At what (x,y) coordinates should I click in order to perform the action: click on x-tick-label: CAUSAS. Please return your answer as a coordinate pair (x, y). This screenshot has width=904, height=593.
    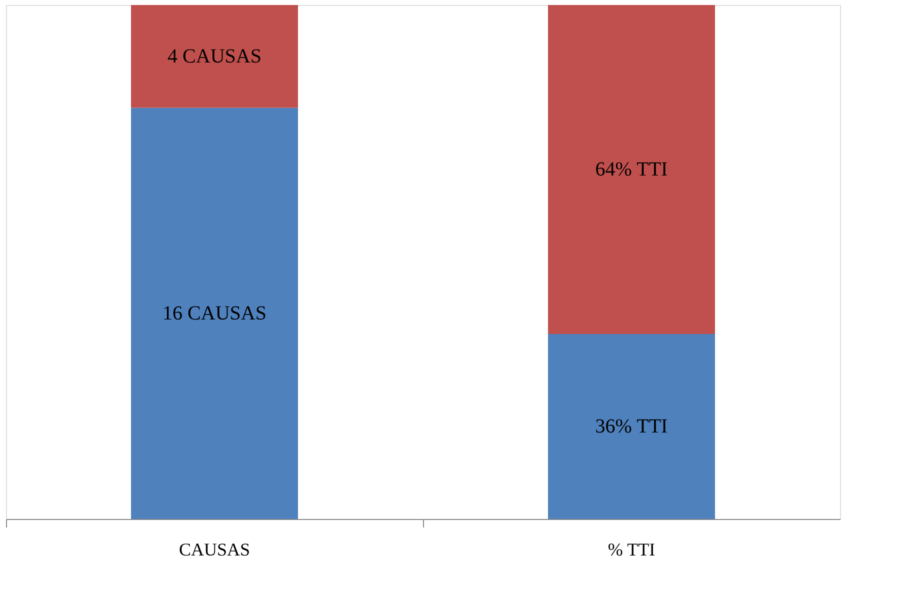
    Looking at the image, I should click on (214, 550).